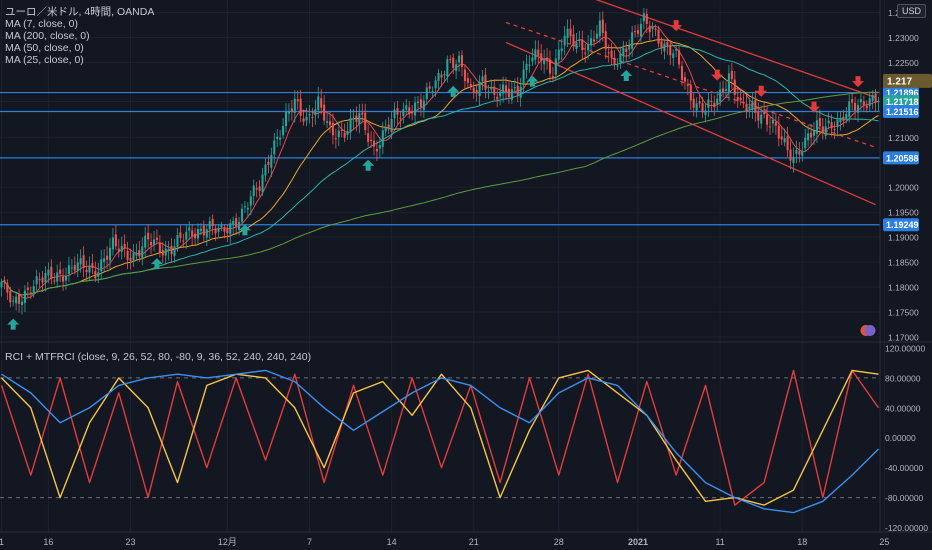  What do you see at coordinates (44, 60) in the screenshot?
I see `ma25-label: MA (25, close, 0)` at bounding box center [44, 60].